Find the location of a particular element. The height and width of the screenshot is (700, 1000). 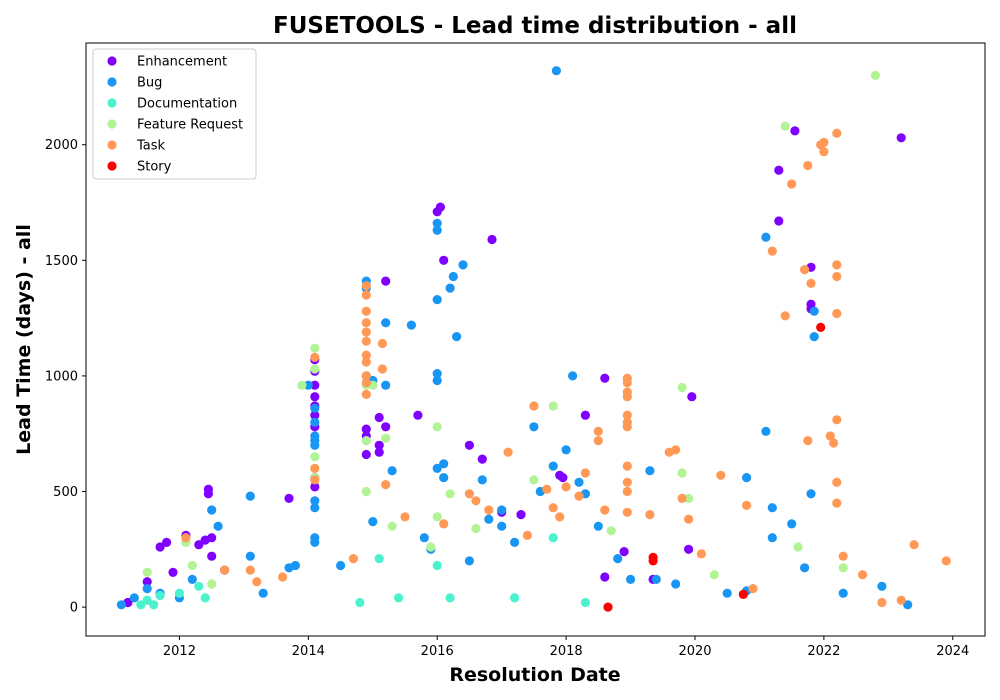

y-tick-label: 0 is located at coordinates (74, 608).